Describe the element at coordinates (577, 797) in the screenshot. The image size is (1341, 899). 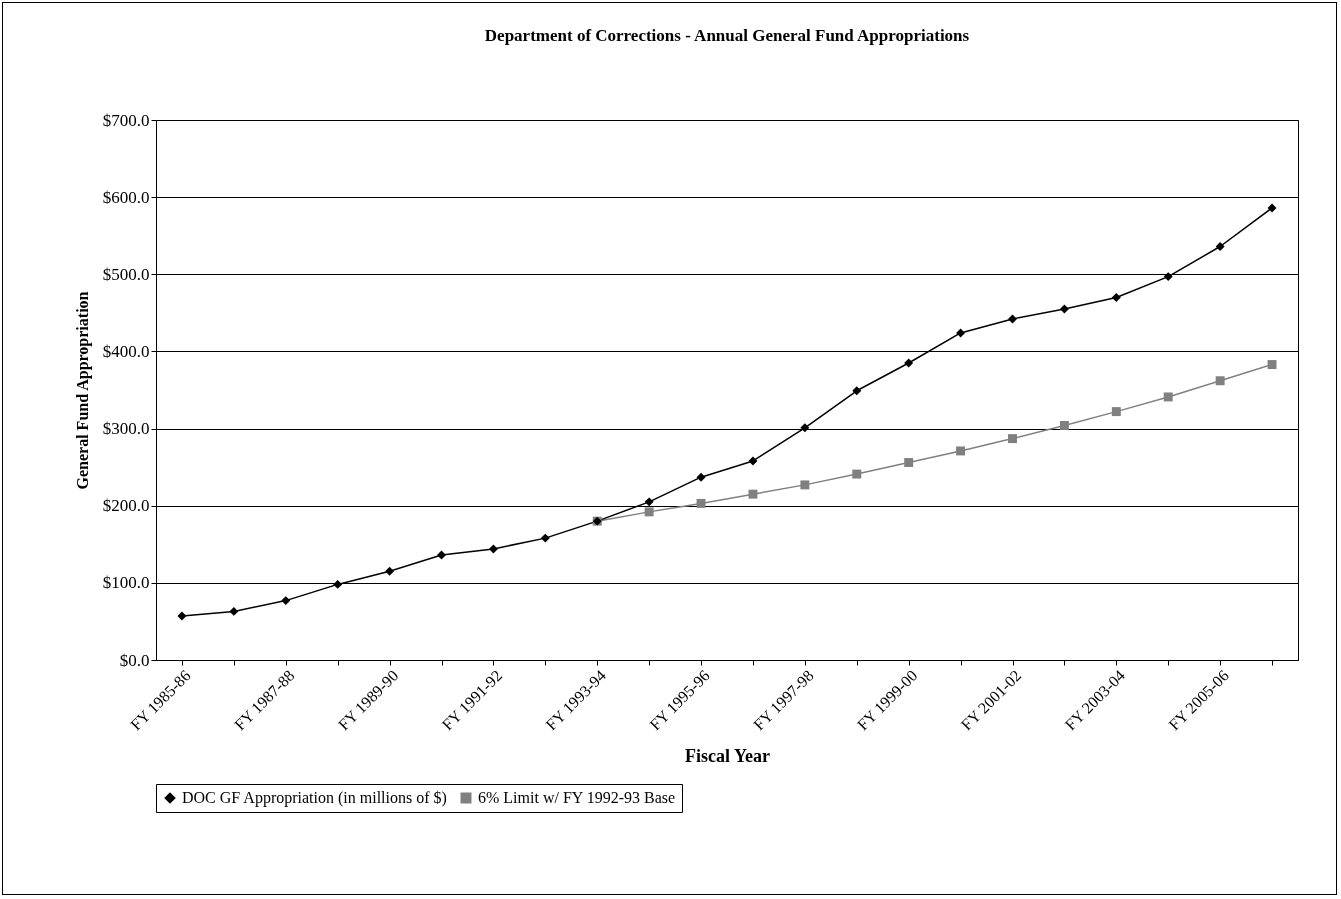
I see `legend-label: 6% Limit w/ FY 1992-93 Base` at that location.